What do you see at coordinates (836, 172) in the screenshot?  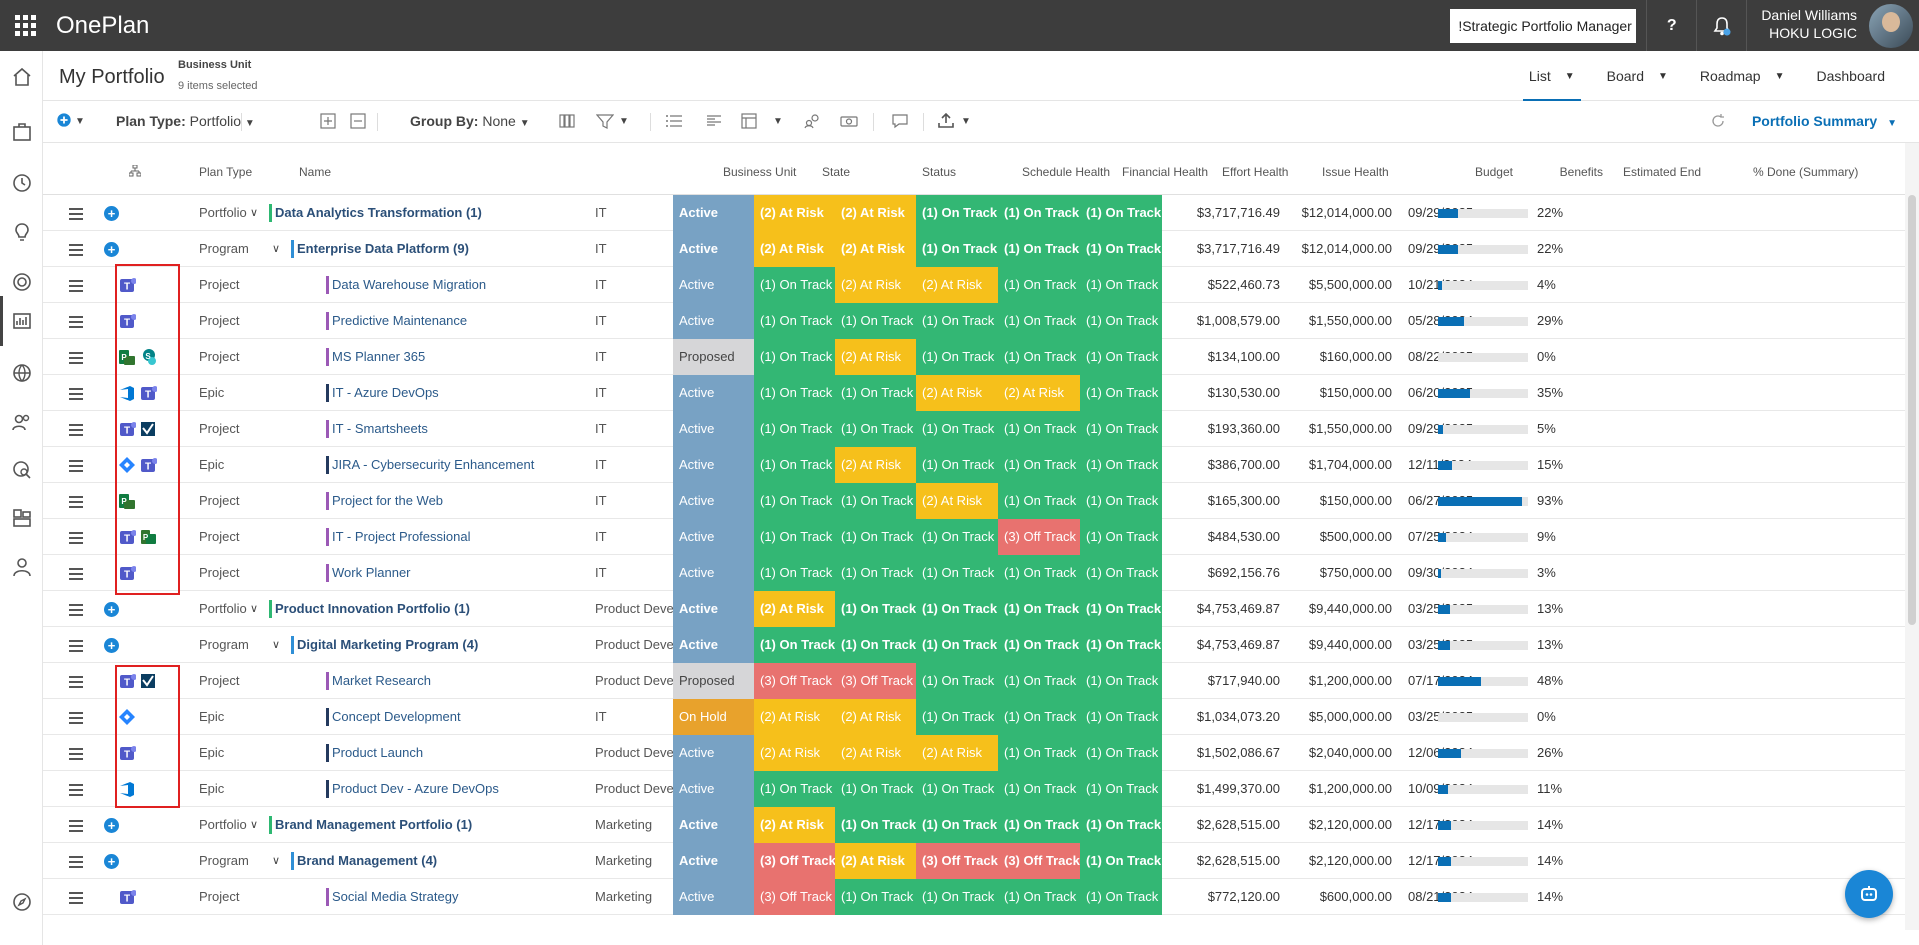 I see `column-header-state: State` at bounding box center [836, 172].